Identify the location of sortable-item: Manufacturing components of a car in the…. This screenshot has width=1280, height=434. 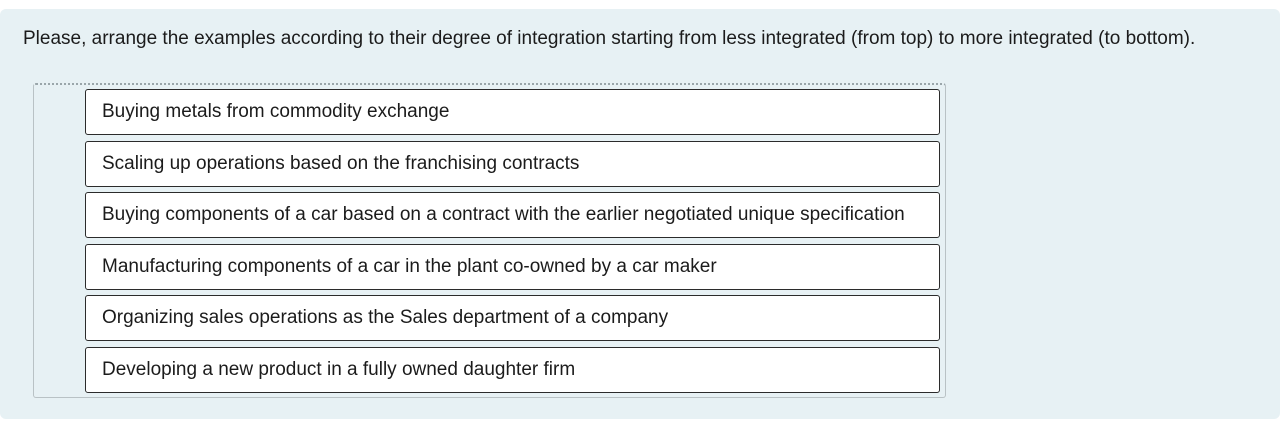
(512, 266).